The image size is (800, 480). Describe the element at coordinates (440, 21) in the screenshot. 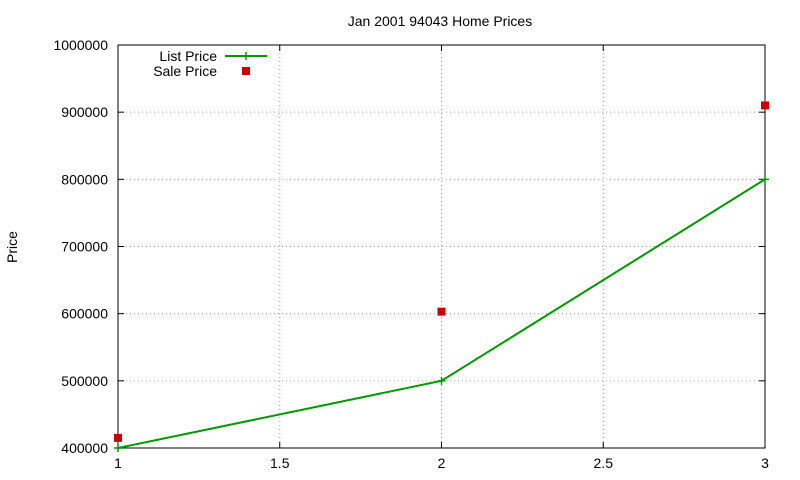

I see `chart-title: Jan 2001 94043 Home Prices` at that location.